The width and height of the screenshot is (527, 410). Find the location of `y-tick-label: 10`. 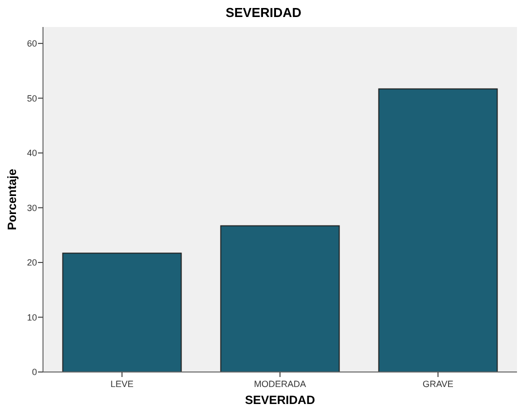

y-tick-label: 10 is located at coordinates (31, 317).